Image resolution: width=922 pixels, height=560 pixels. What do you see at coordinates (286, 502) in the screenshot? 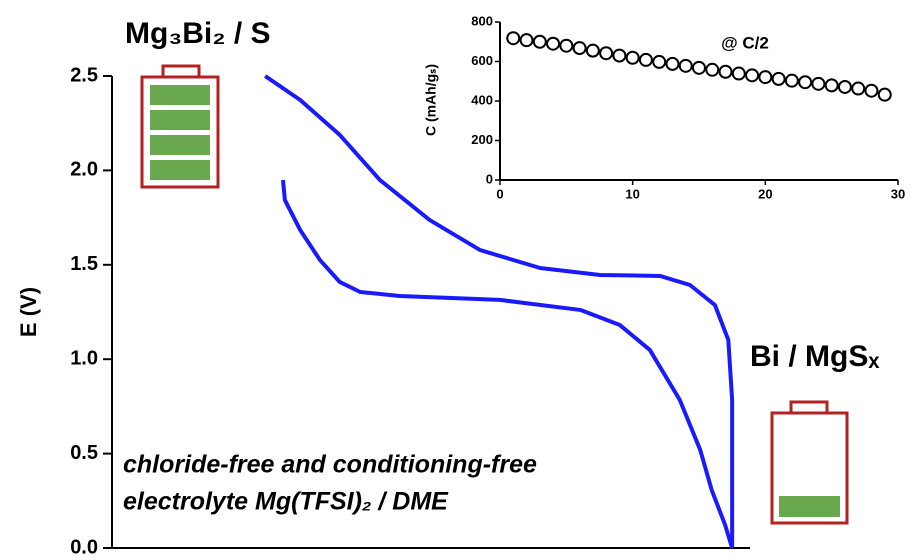
I see `annotation: electrolyte Mg(TFSI)₂ / DME` at bounding box center [286, 502].